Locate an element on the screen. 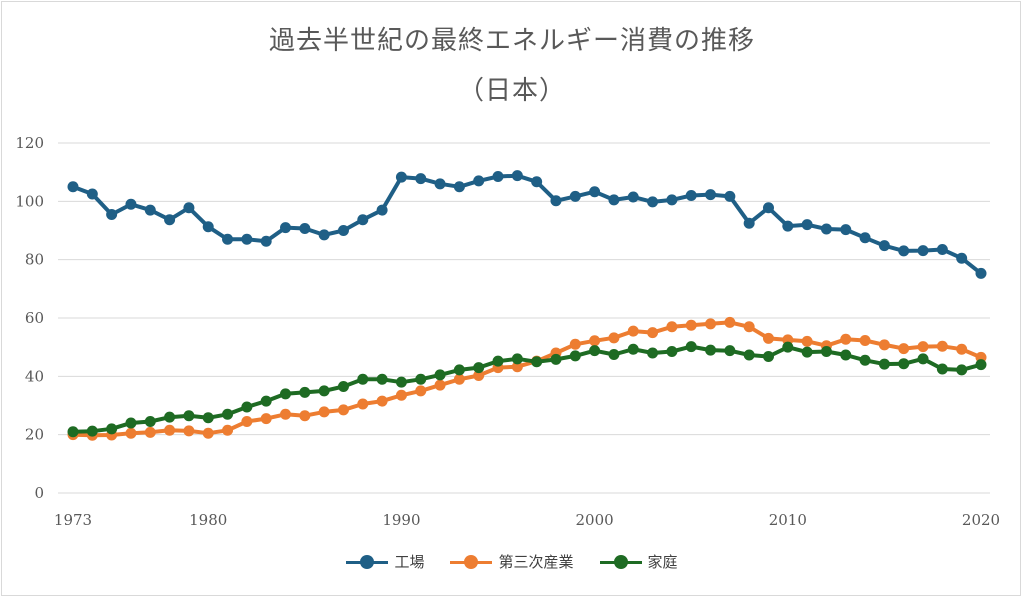 The image size is (1024, 599). x-tick-label: 1990 is located at coordinates (401, 520).